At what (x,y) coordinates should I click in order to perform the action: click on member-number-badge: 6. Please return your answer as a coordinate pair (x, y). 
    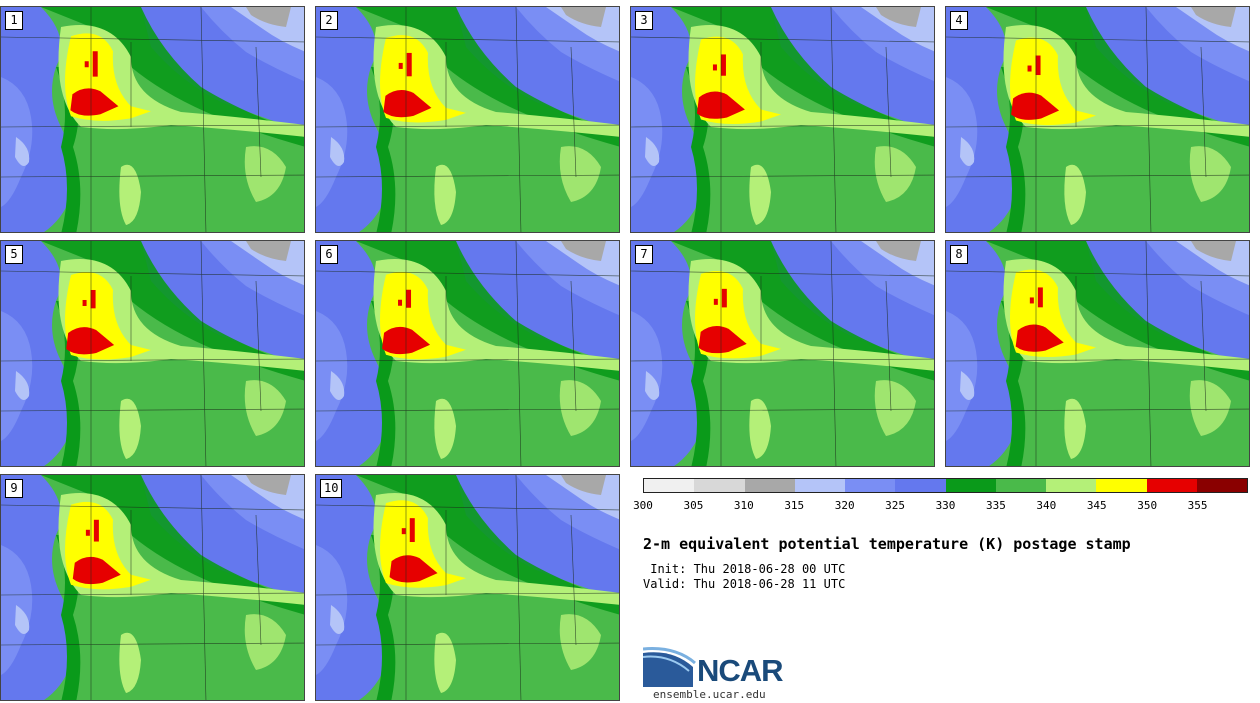
    Looking at the image, I should click on (329, 254).